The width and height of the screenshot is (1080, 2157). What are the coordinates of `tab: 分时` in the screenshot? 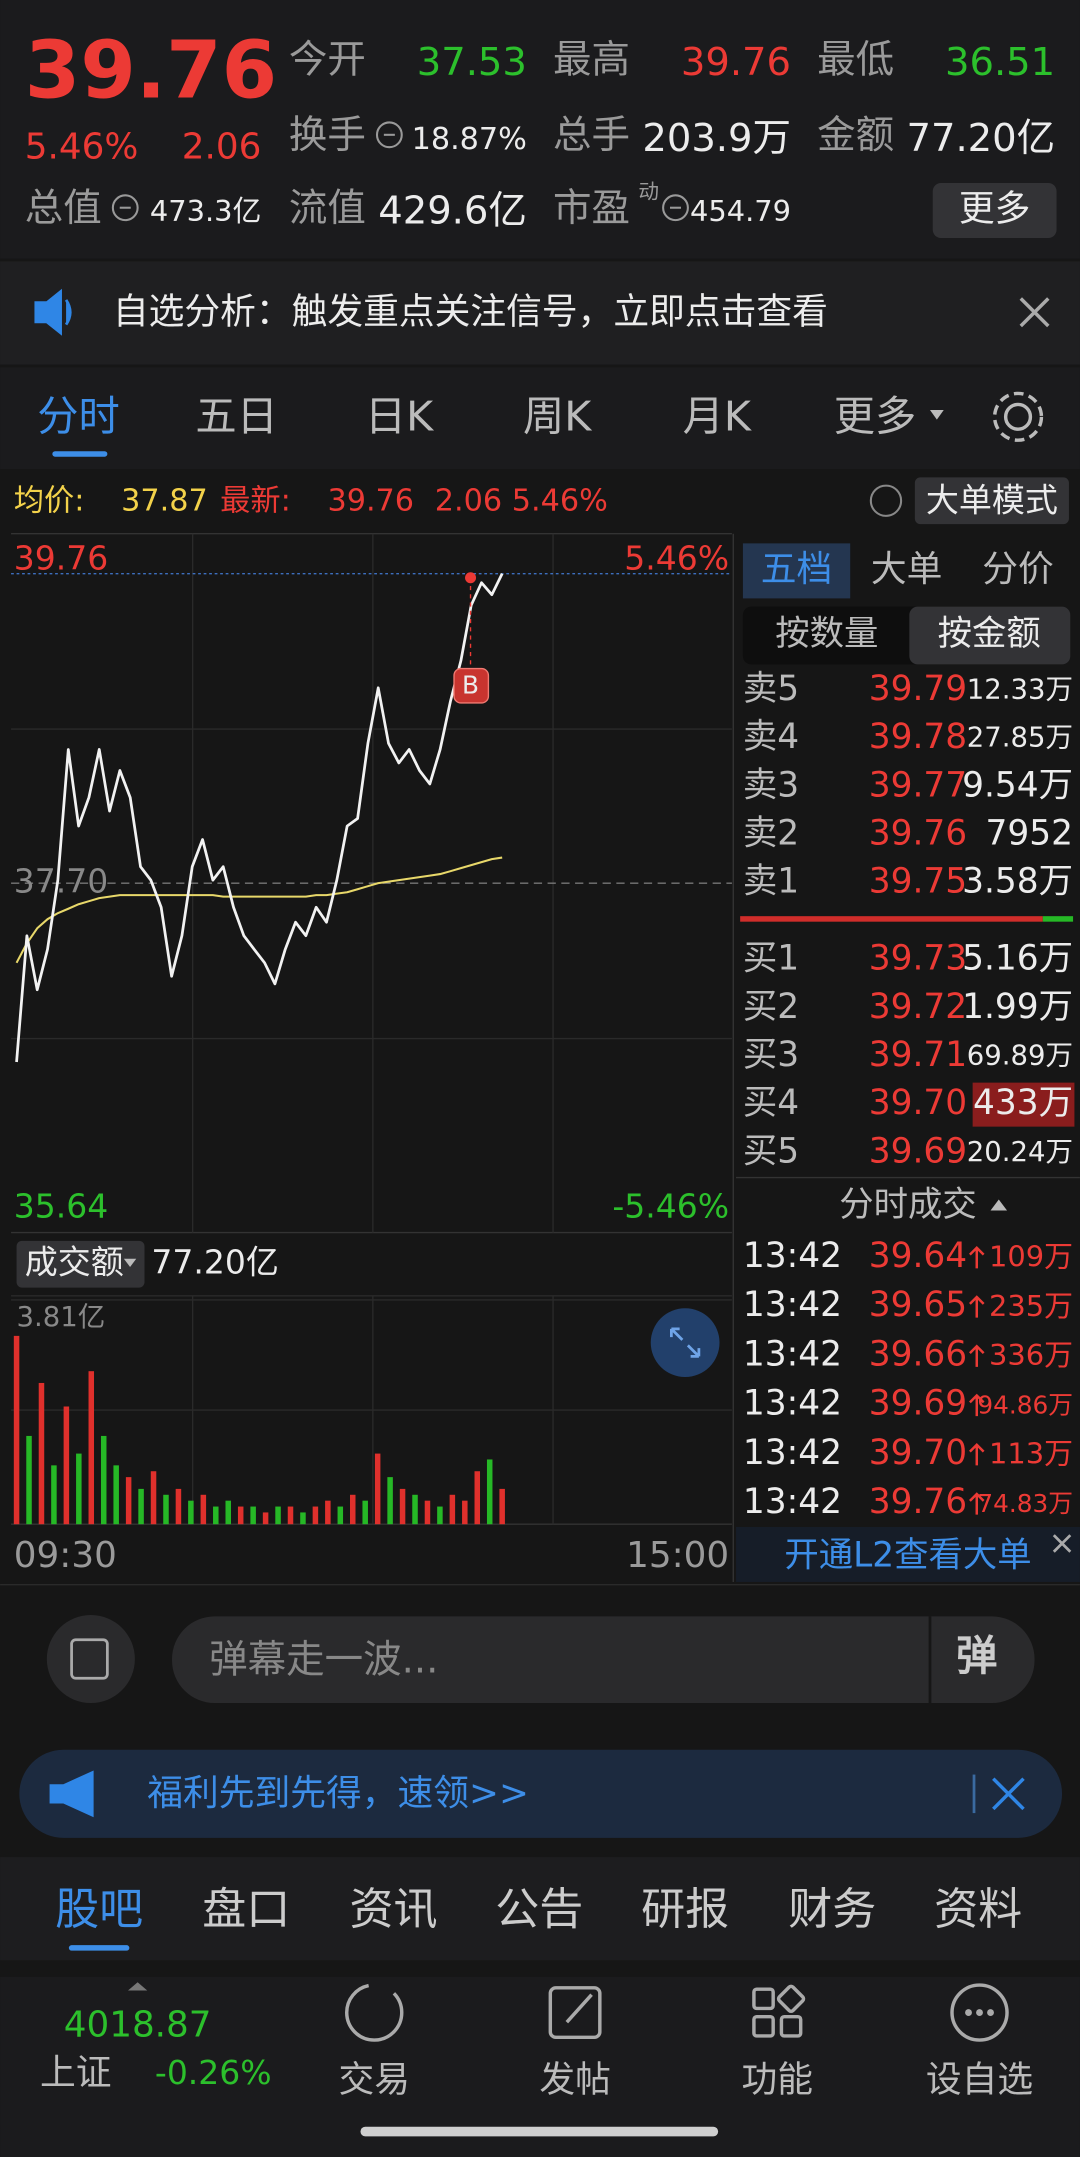 It's located at (78, 417).